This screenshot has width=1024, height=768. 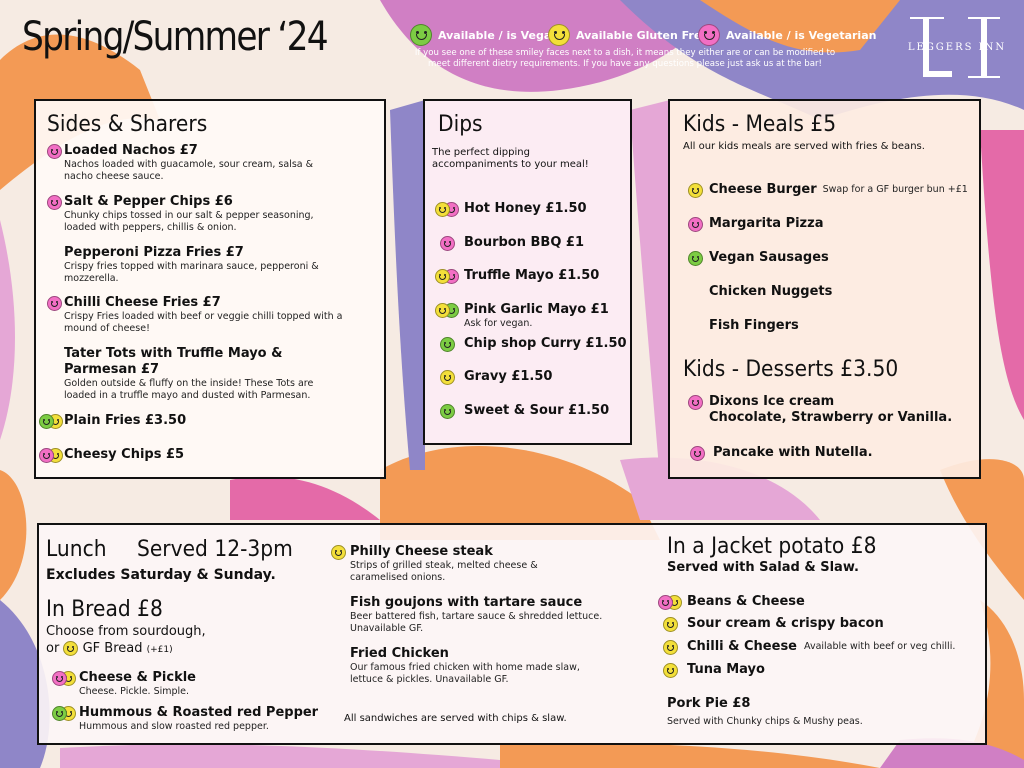 I want to click on dip-name: Truffle Mayo £1.50, so click(x=532, y=275).